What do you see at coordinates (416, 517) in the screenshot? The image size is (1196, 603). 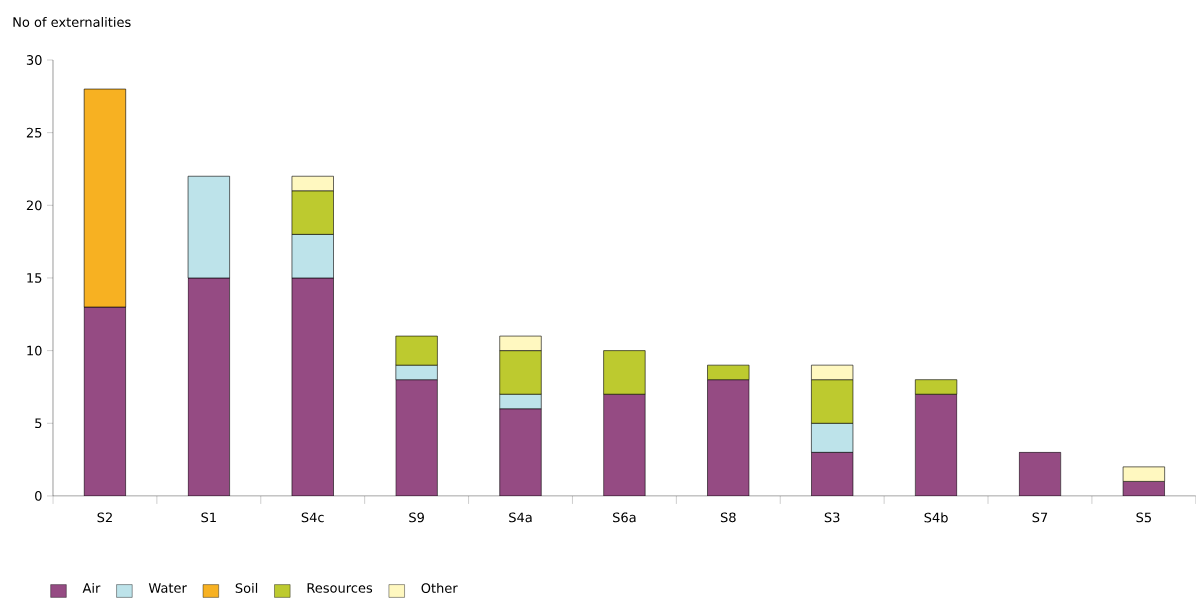 I see `x-tick-label: S9` at bounding box center [416, 517].